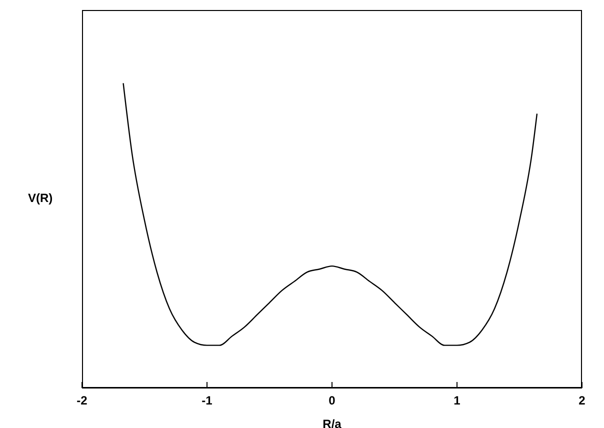 The image size is (604, 428). Describe the element at coordinates (332, 401) in the screenshot. I see `x-tick-label: 0` at that location.